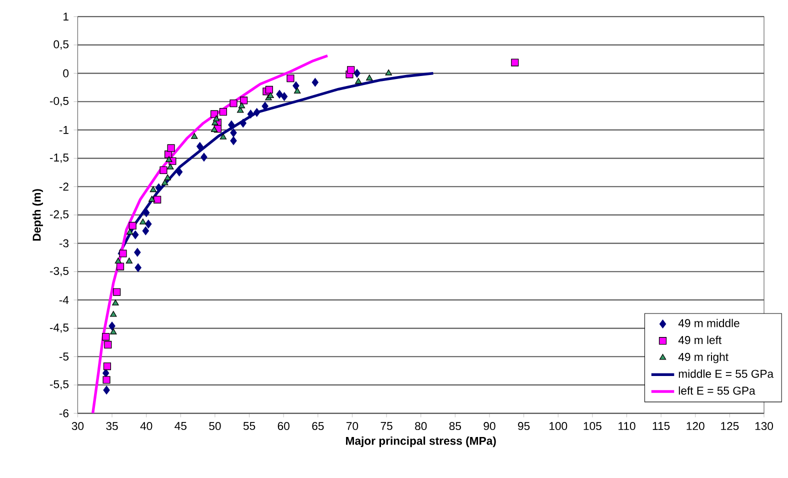 The width and height of the screenshot is (788, 478). I want to click on x-tick-label: 105, so click(593, 426).